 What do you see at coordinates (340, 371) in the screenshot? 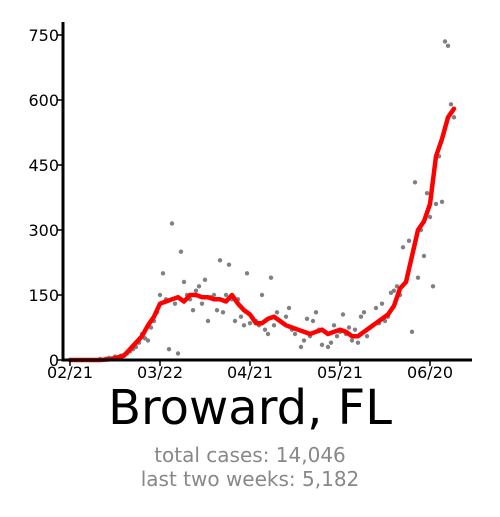
I see `x-tick-label: 05/21` at bounding box center [340, 371].